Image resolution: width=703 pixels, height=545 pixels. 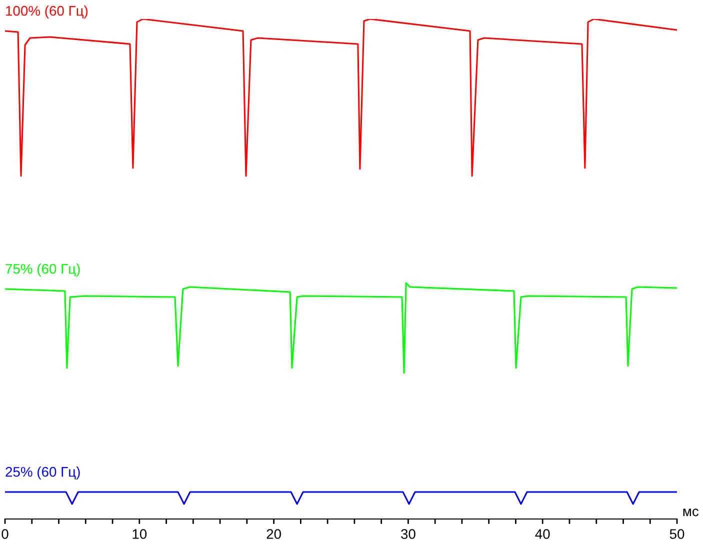 What do you see at coordinates (139, 534) in the screenshot?
I see `x-tick-label: 10` at bounding box center [139, 534].